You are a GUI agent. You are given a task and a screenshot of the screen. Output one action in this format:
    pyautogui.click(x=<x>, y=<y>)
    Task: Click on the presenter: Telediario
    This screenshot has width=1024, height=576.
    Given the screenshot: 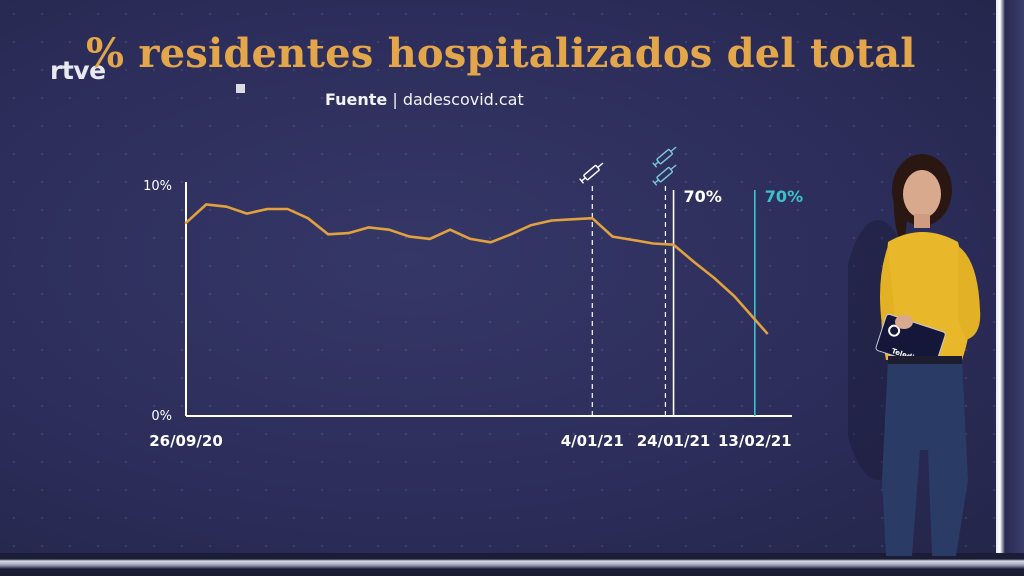 What is the action you would take?
    pyautogui.click(x=914, y=355)
    